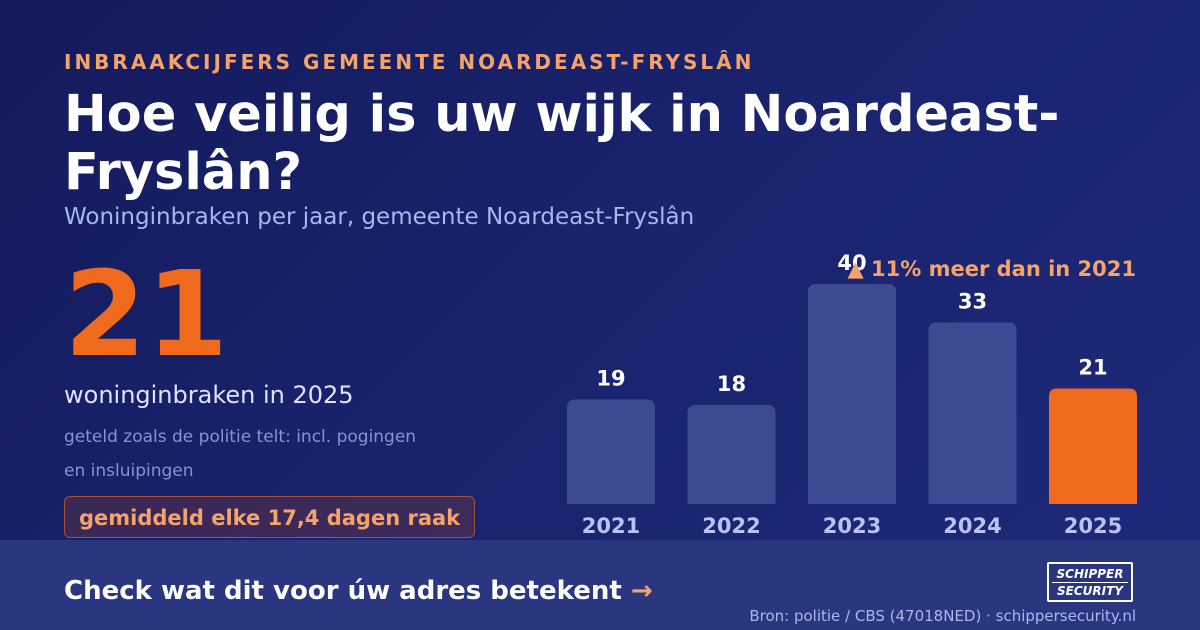  What do you see at coordinates (270, 517) in the screenshot?
I see `frequency-badge: gemiddeld elke 17,4 dagen raak` at bounding box center [270, 517].